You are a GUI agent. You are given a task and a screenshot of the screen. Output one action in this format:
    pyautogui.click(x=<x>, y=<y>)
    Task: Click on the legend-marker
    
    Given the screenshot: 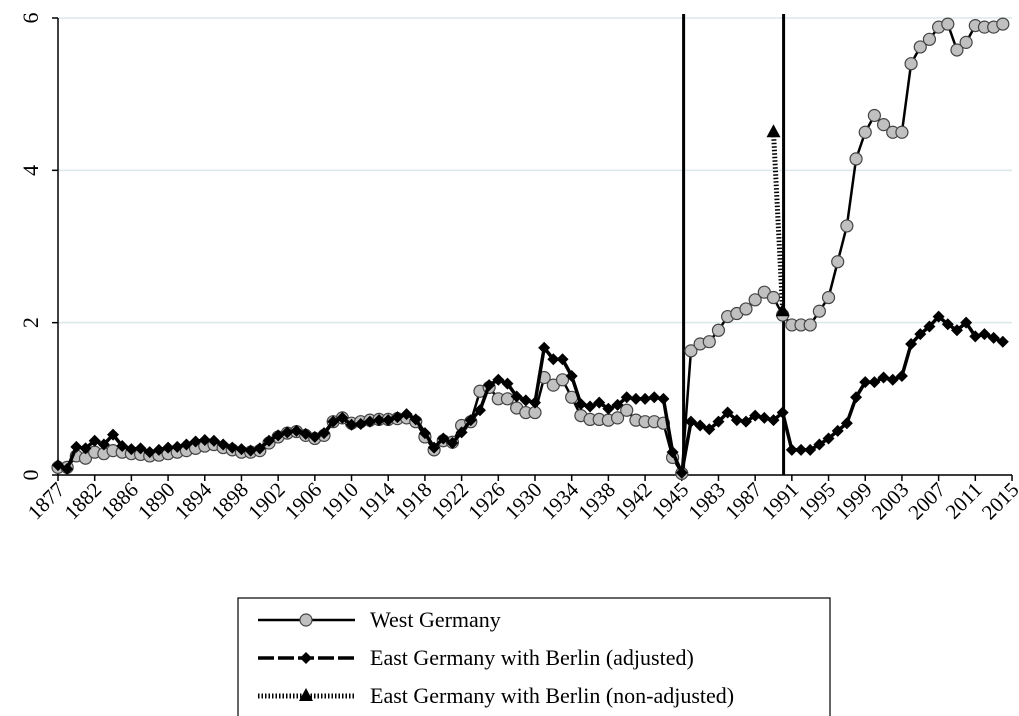 What is the action you would take?
    pyautogui.click(x=306, y=658)
    